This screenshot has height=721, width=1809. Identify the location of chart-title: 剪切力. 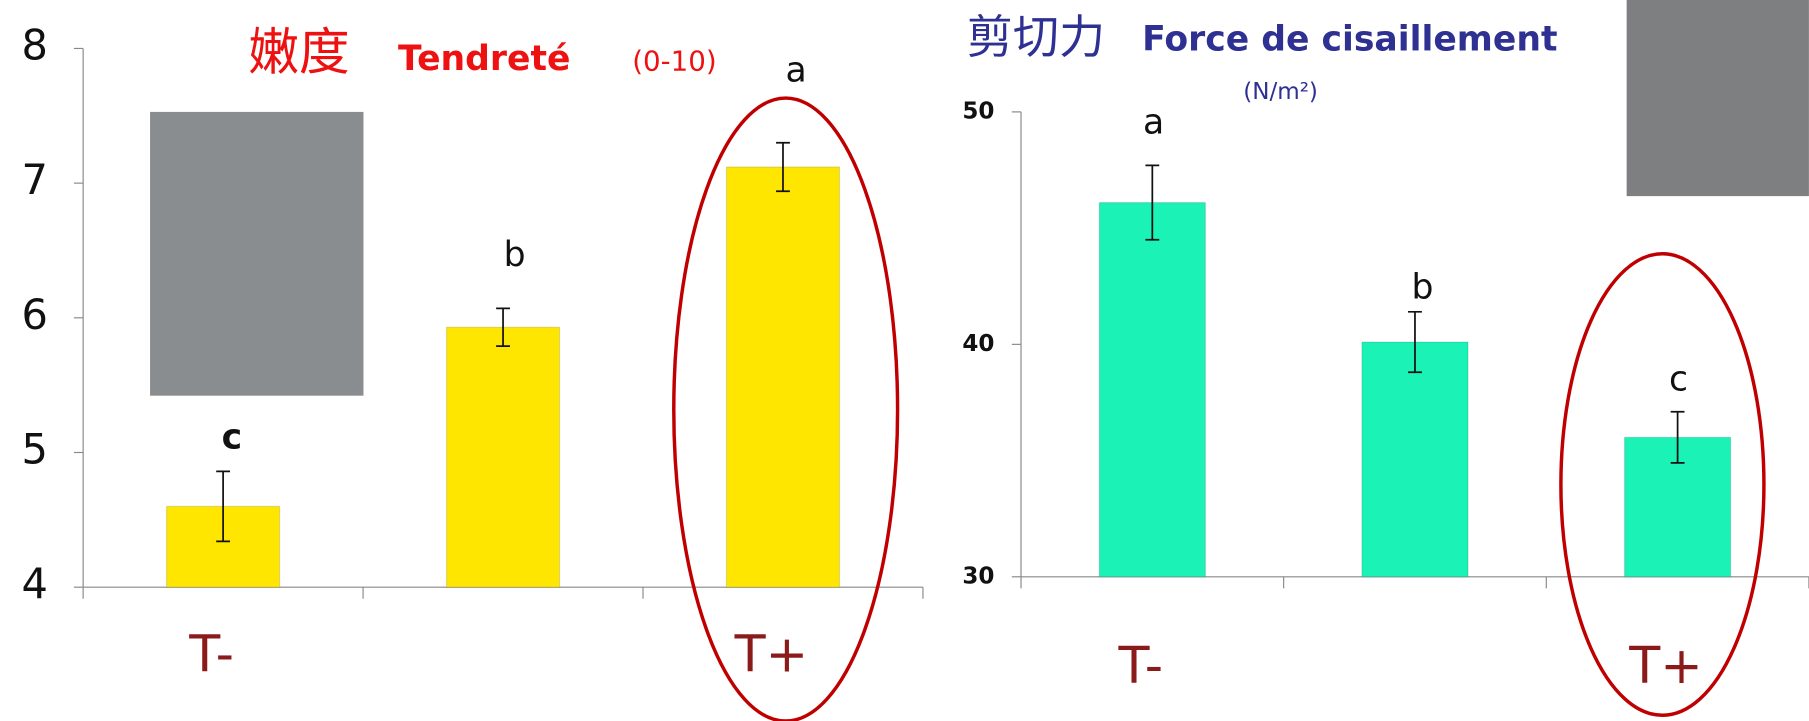
(1036, 37).